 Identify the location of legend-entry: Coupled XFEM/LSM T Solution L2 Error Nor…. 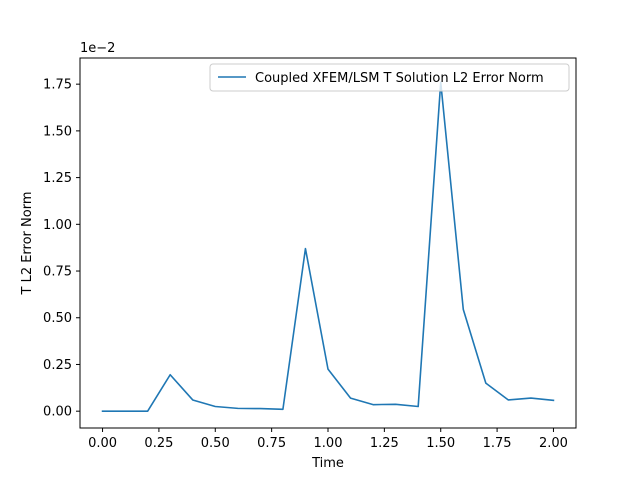
(399, 78).